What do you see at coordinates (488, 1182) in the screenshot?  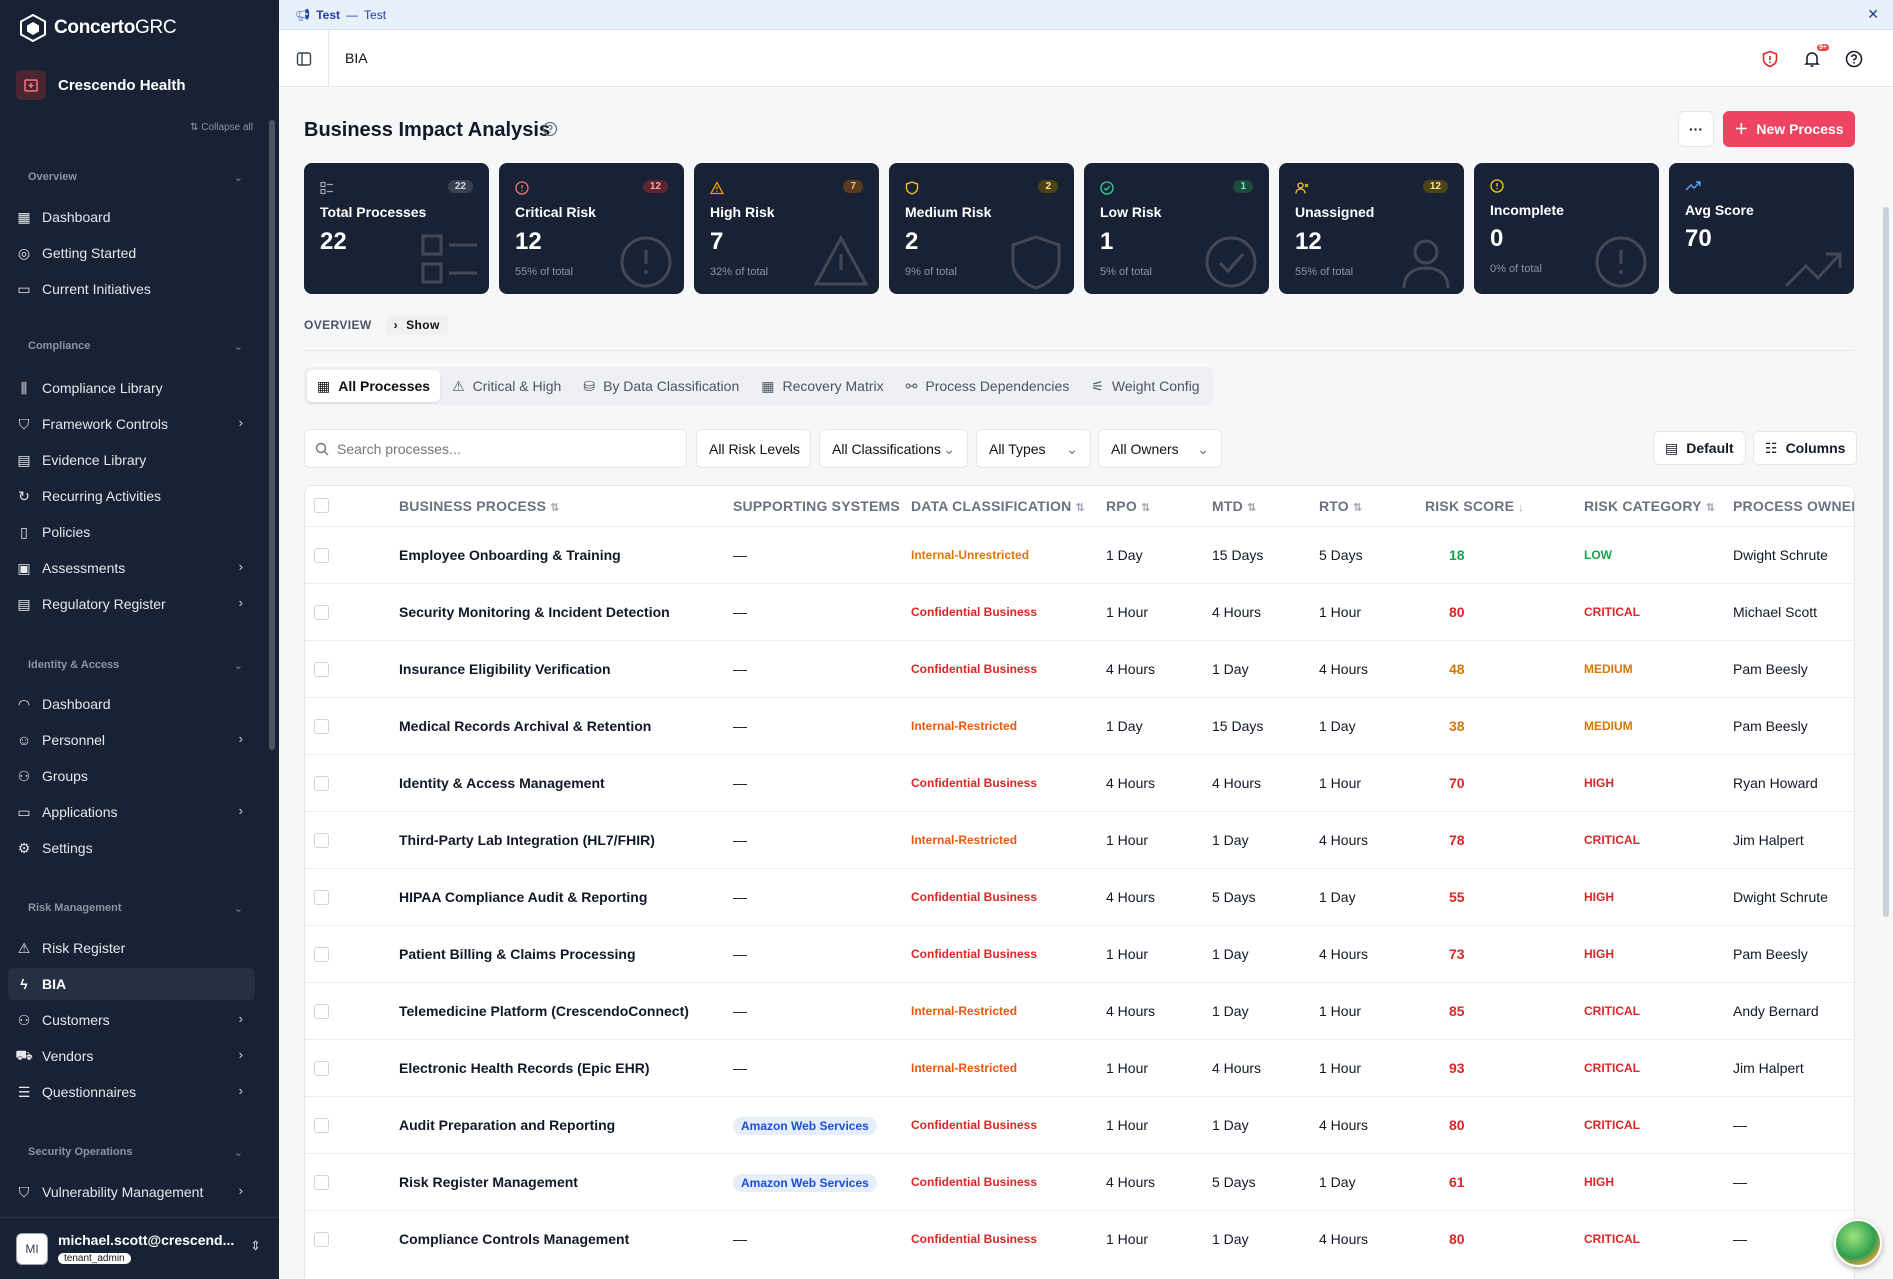 I see `process-name: Risk Register Management` at bounding box center [488, 1182].